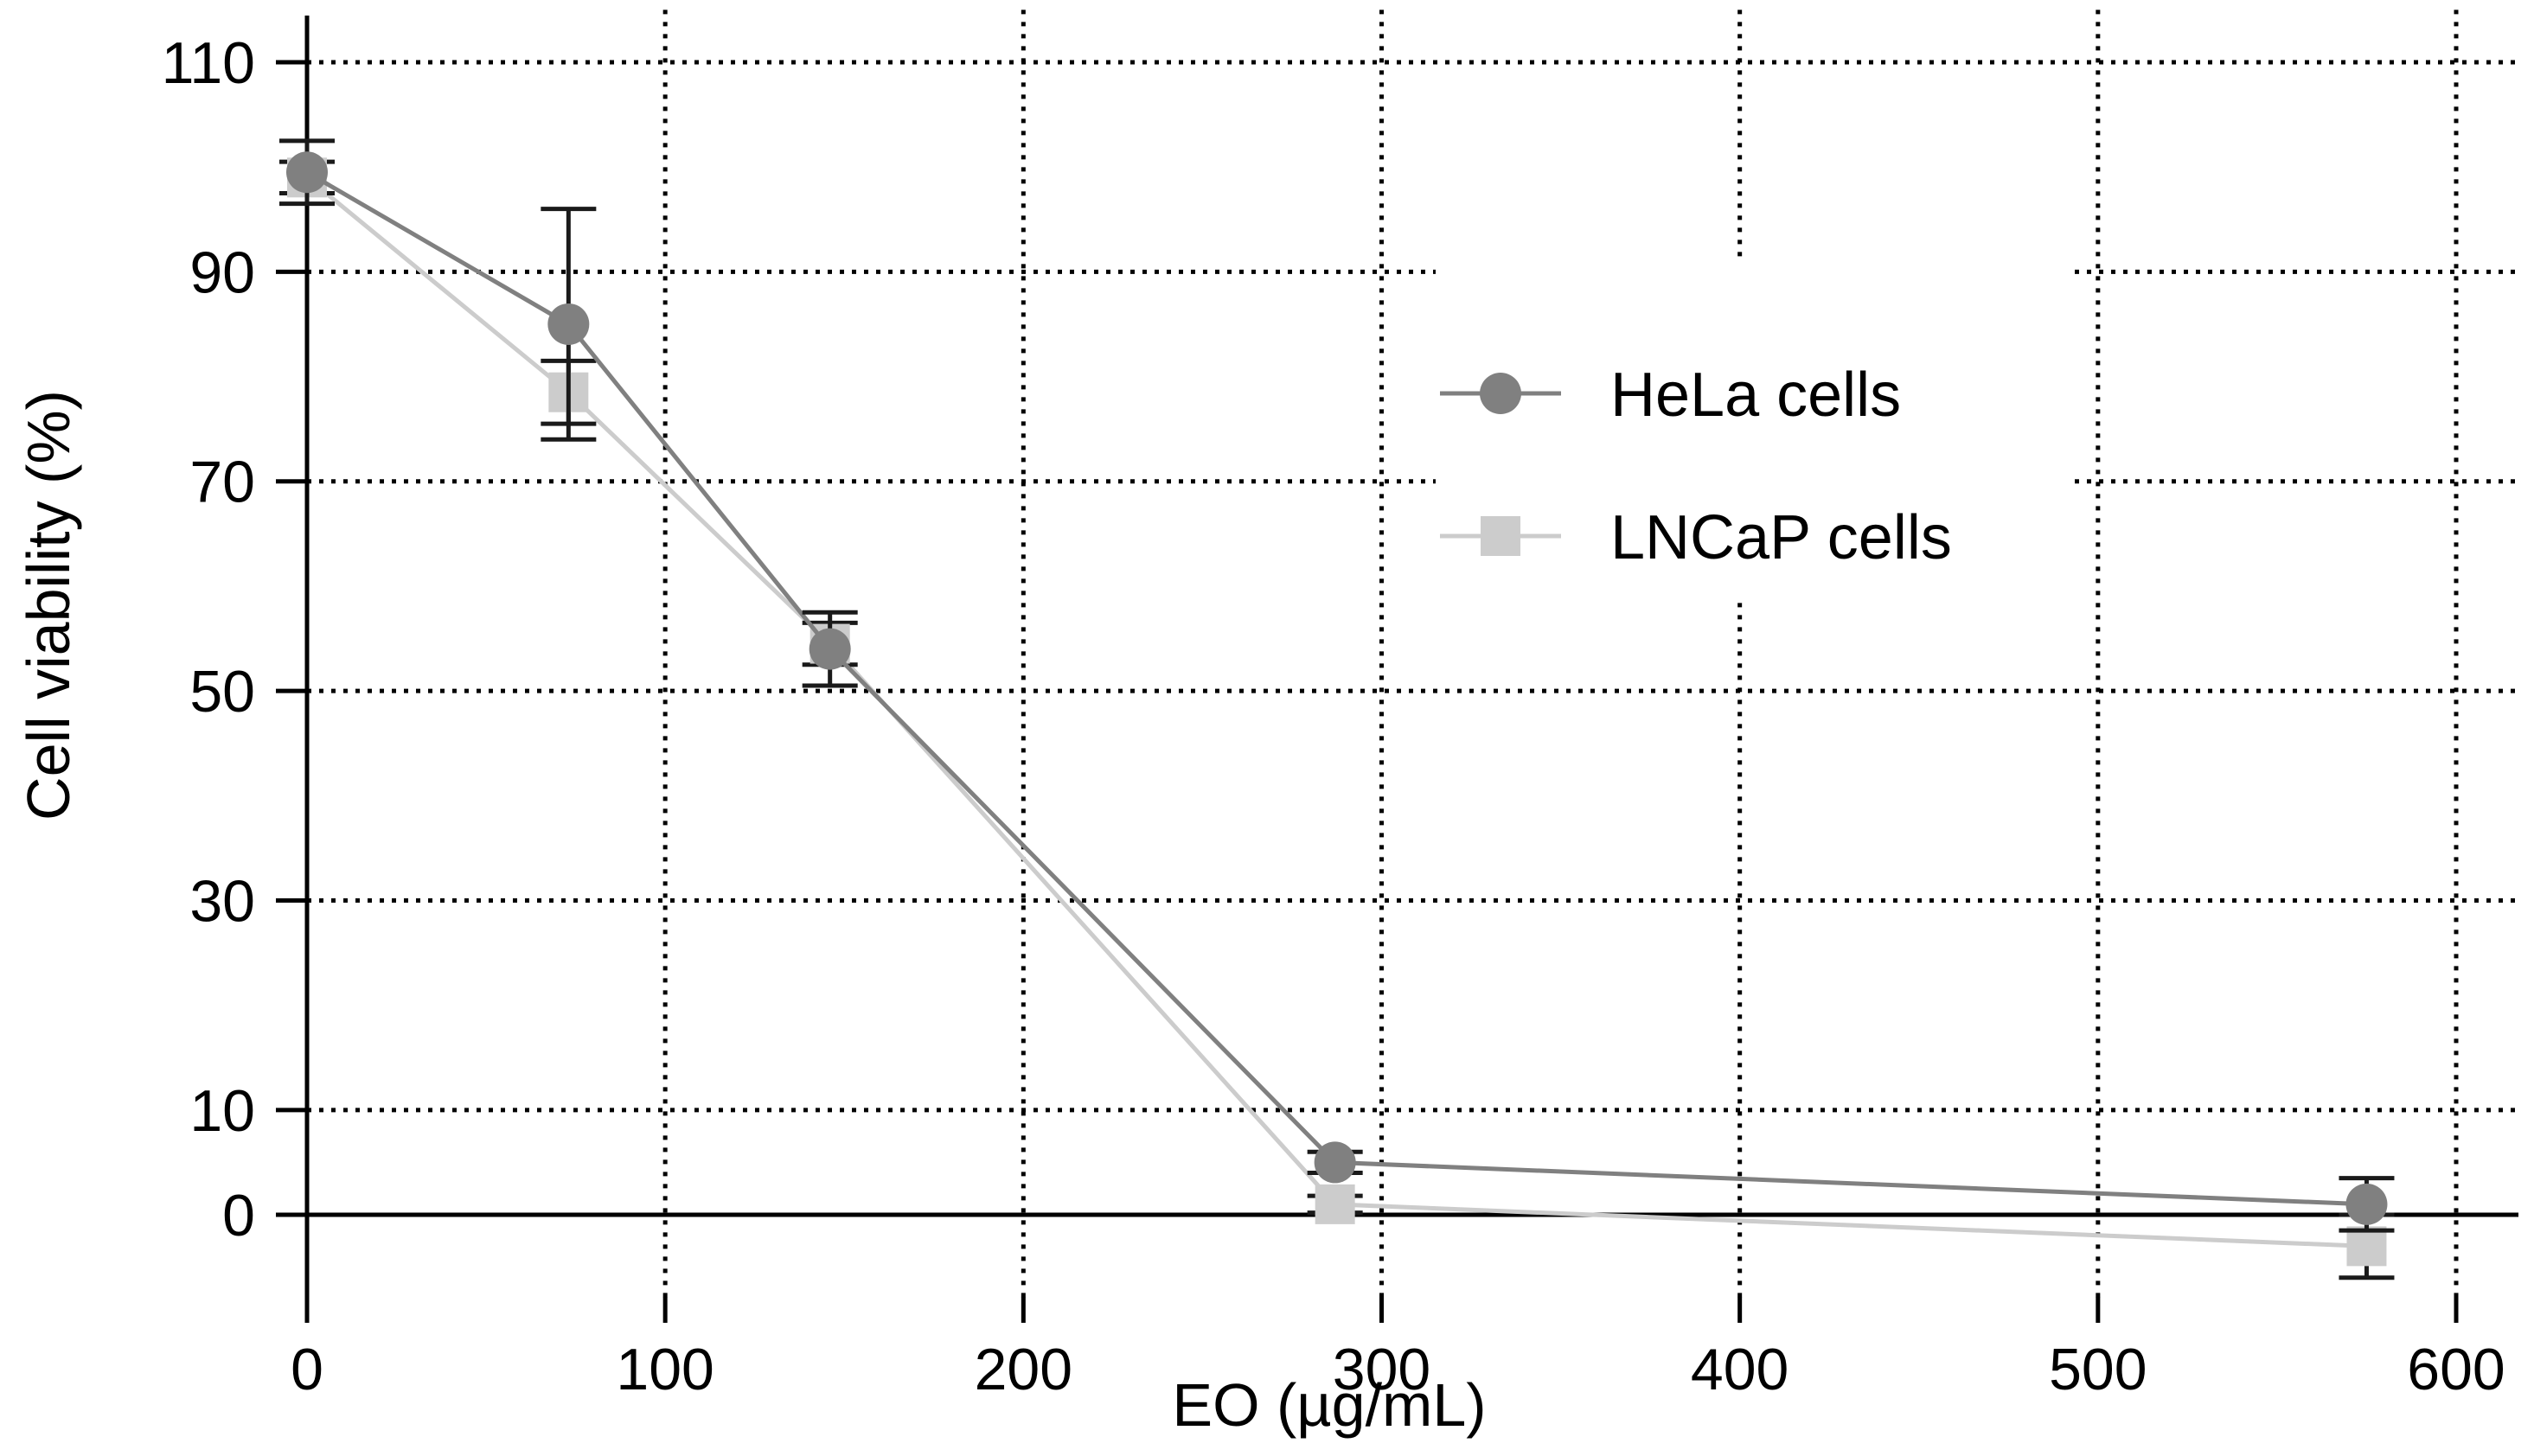  I want to click on legend: HeLa cells LNCaP cells, so click(1752, 428).